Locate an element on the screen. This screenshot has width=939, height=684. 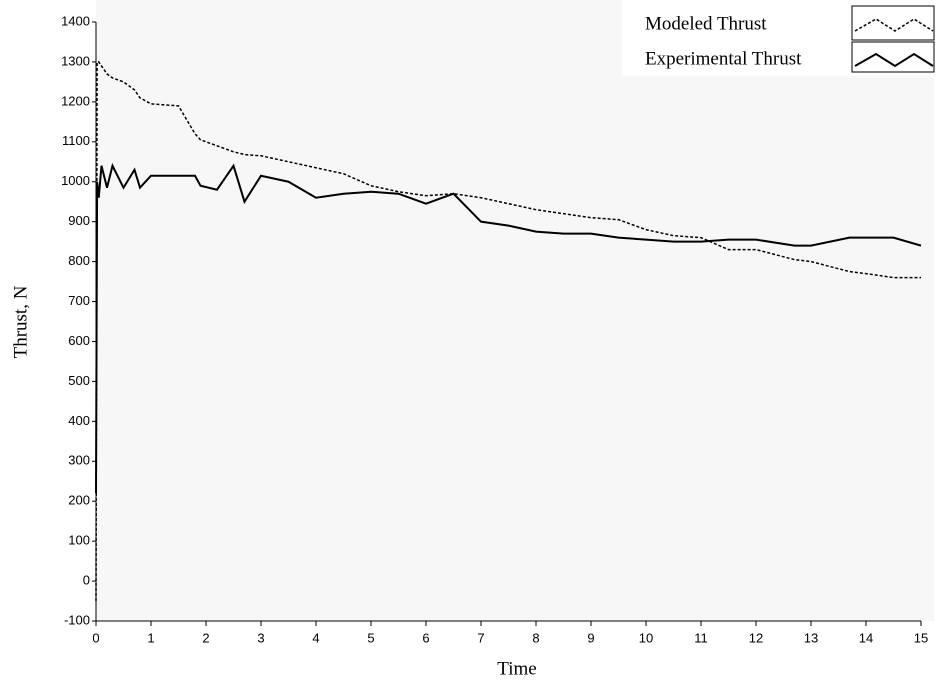
x-tick-label: 1 is located at coordinates (150, 637).